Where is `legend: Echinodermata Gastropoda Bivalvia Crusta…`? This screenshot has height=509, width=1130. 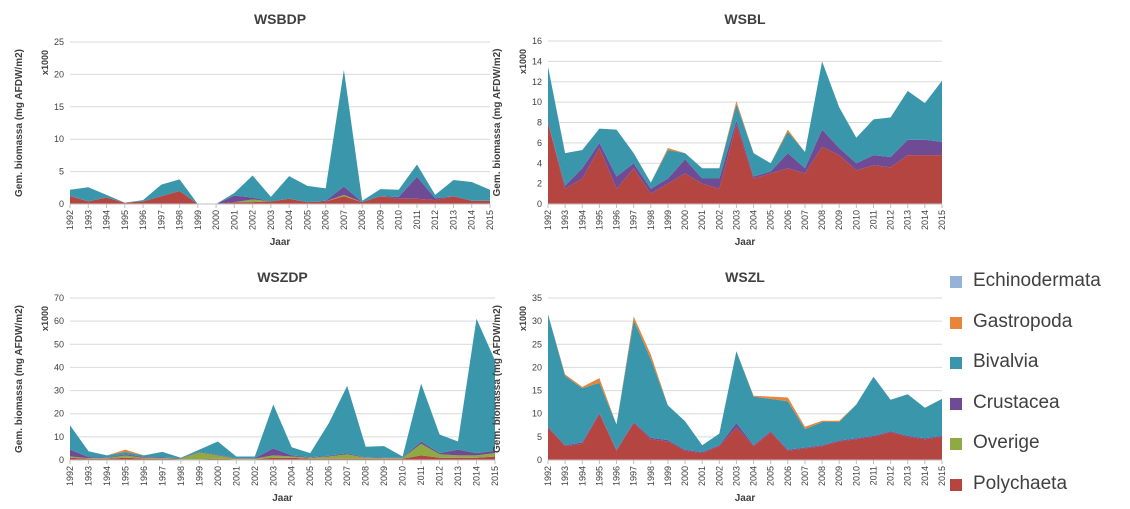 legend: Echinodermata Gastropoda Bivalvia Crusta… is located at coordinates (1039, 387).